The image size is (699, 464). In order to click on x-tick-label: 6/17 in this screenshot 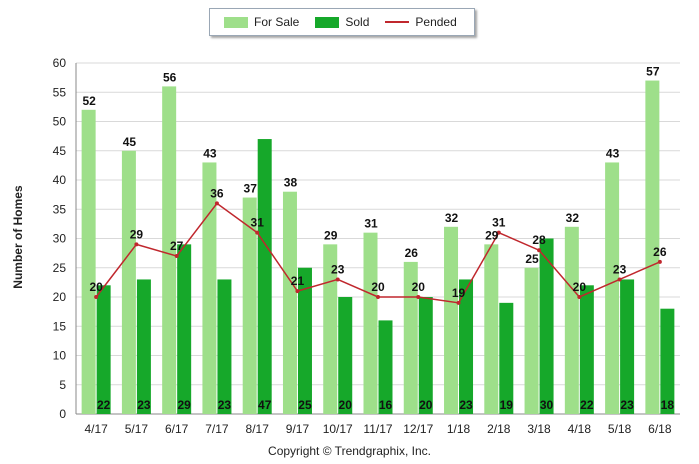, I will do `click(177, 429)`.